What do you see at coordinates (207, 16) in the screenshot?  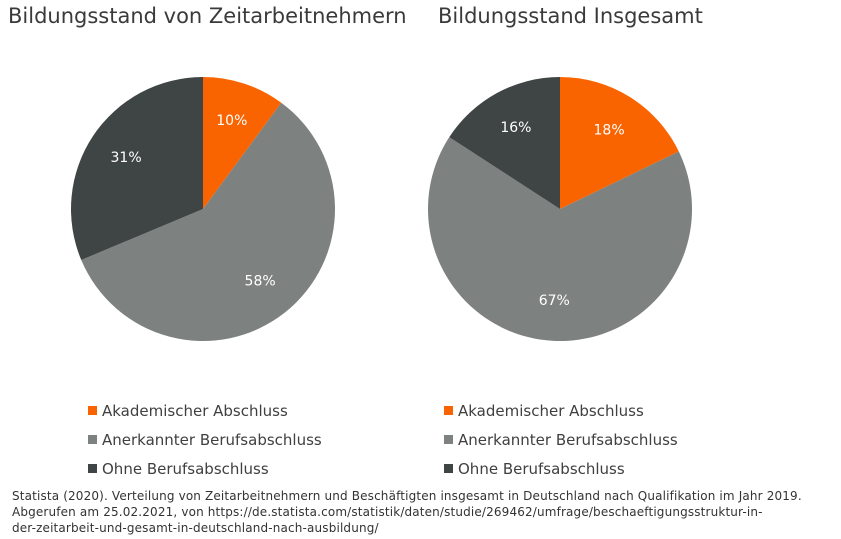 I see `chart-title-left: Bildungsstand von Zeitarbeitnehmern` at bounding box center [207, 16].